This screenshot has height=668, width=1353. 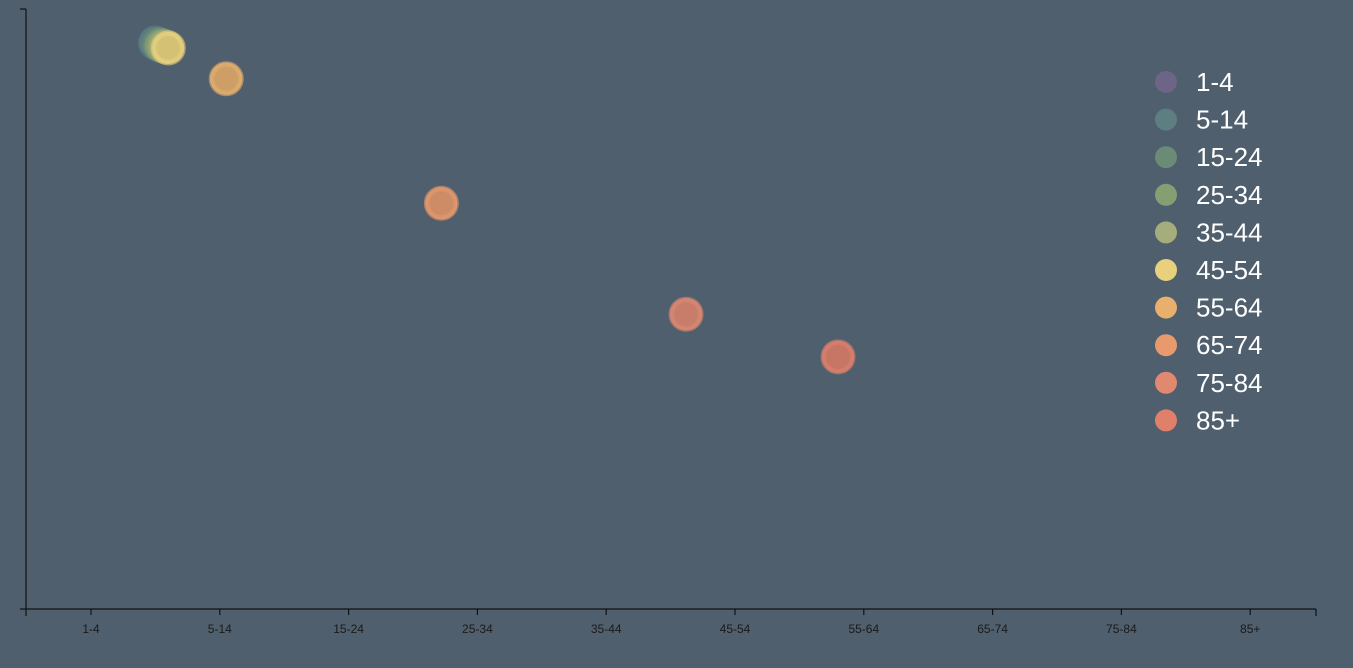 What do you see at coordinates (1229, 308) in the screenshot?
I see `legend-label: 55-64` at bounding box center [1229, 308].